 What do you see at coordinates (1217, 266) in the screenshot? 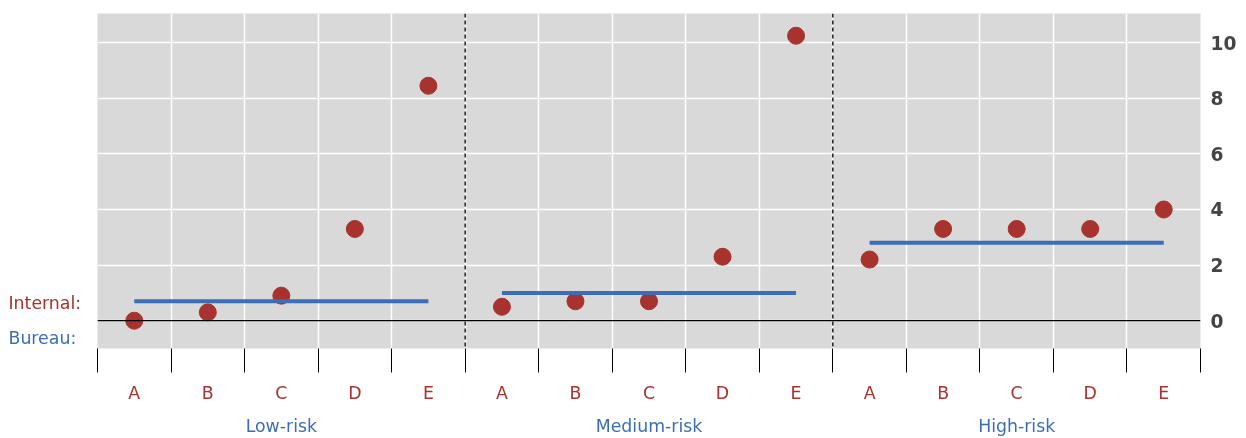
I see `y-tick-label: 2` at bounding box center [1217, 266].